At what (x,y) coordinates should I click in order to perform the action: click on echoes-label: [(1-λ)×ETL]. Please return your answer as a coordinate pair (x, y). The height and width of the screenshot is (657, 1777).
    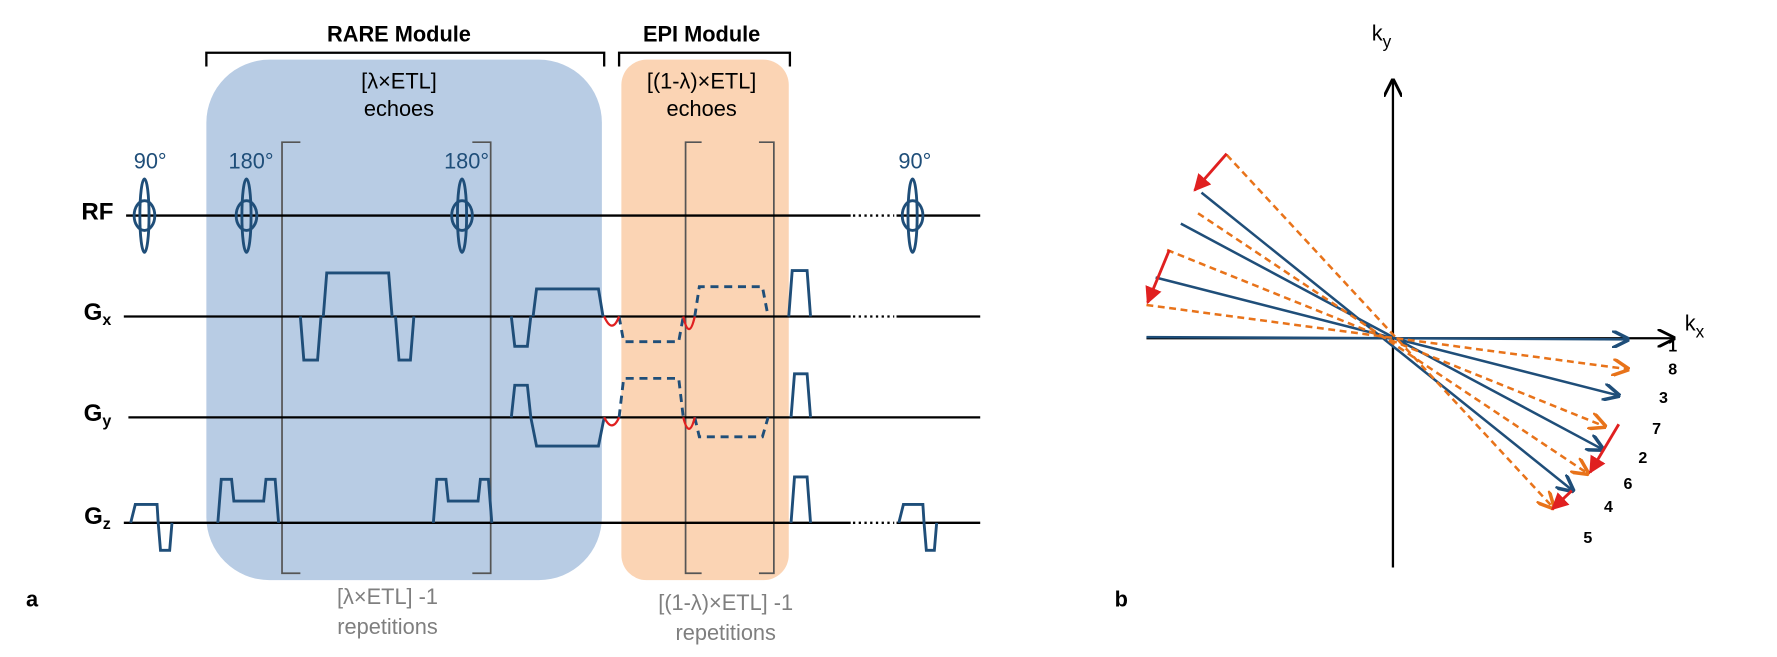
    Looking at the image, I should click on (701, 80).